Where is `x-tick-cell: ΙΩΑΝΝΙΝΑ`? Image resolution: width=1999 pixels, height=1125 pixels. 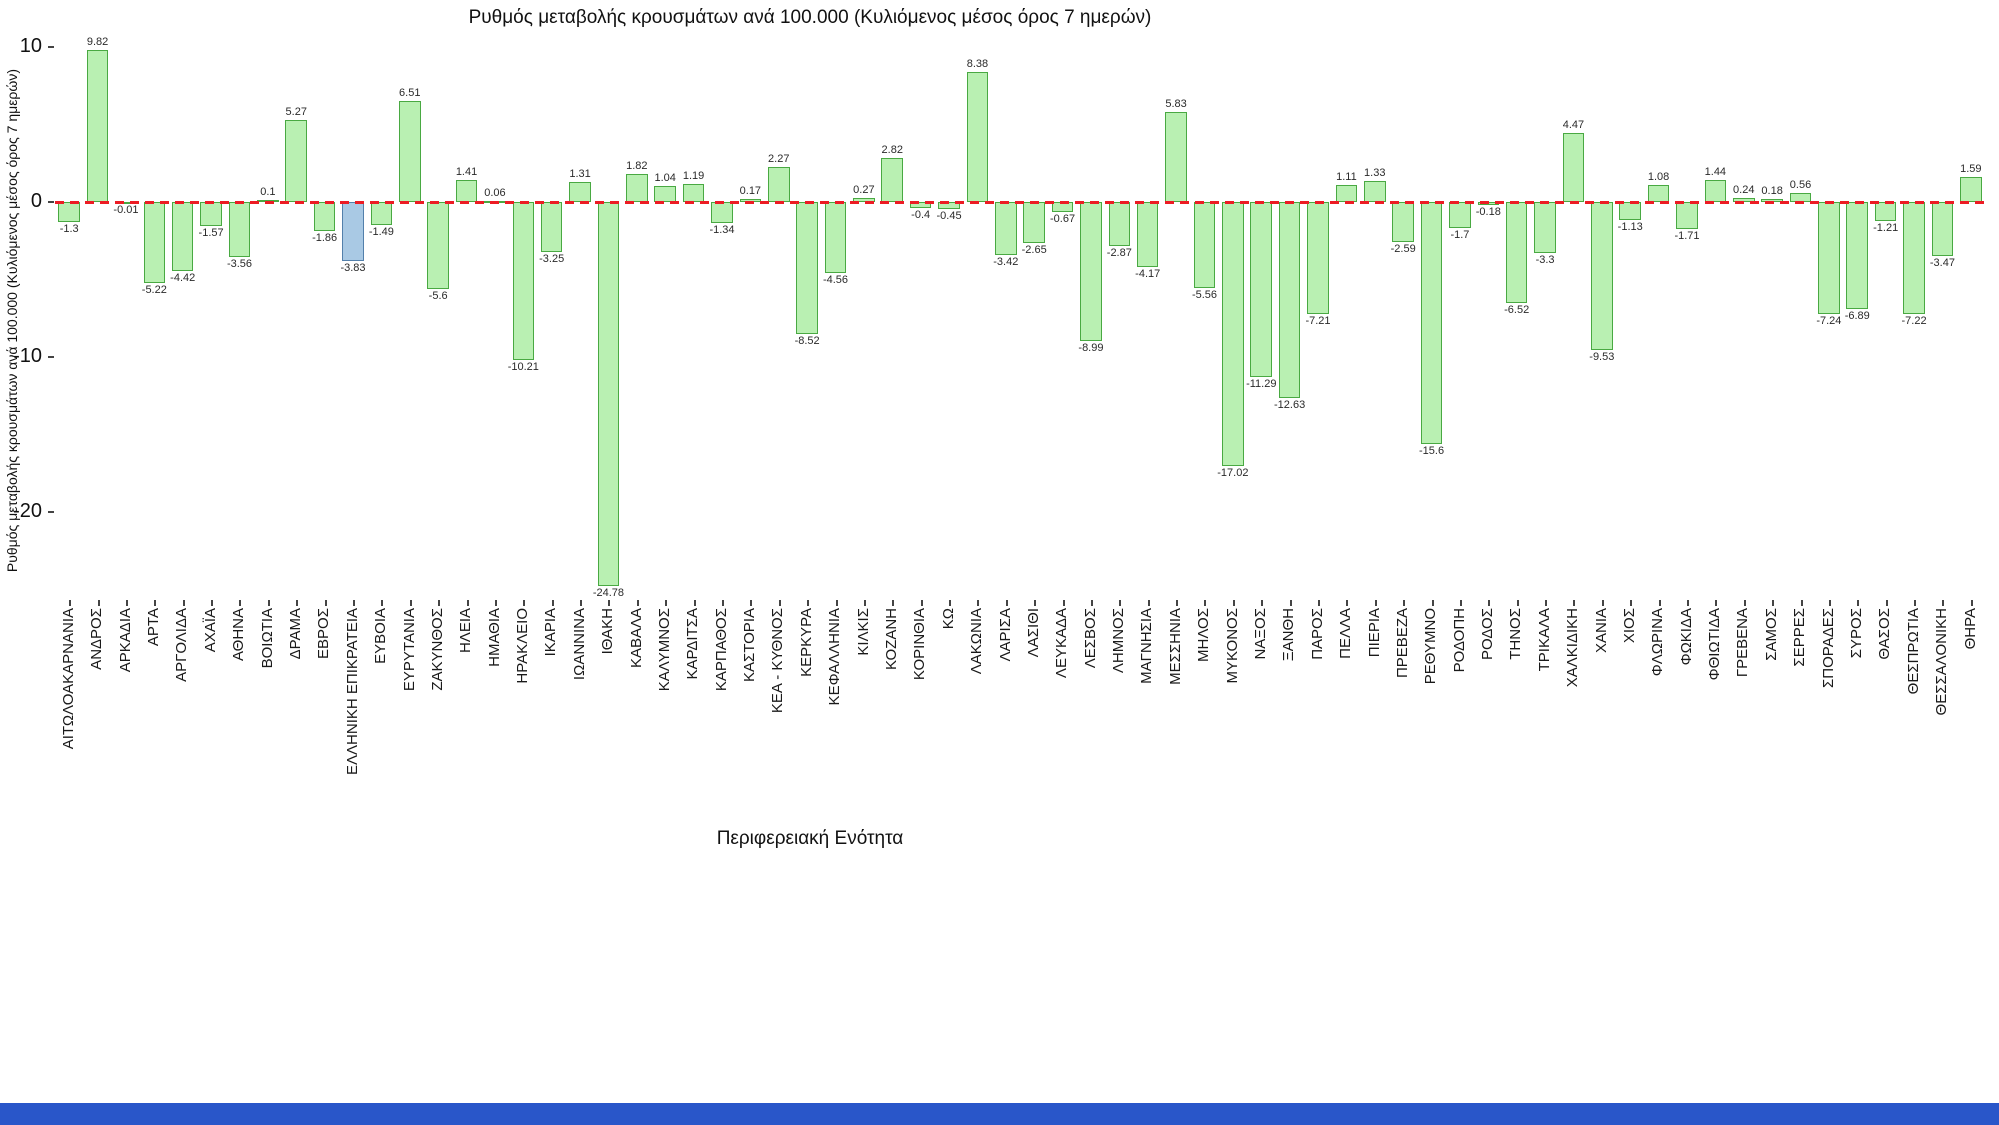
x-tick-cell: ΙΩΑΝΝΙΝΑ is located at coordinates (580, 726).